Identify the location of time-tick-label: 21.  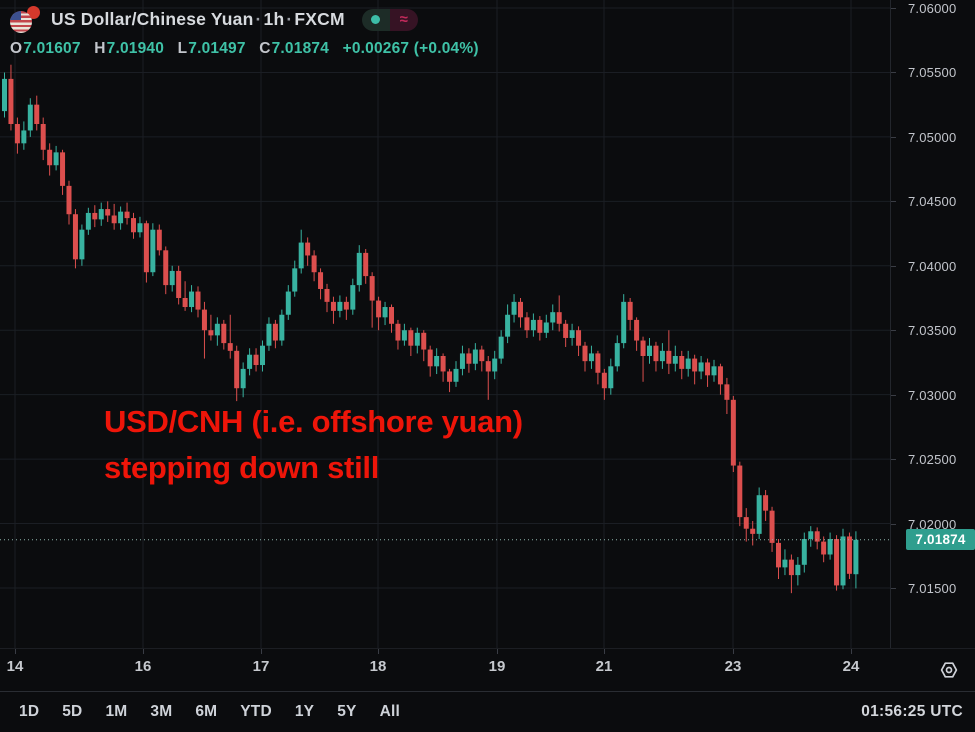
(604, 666).